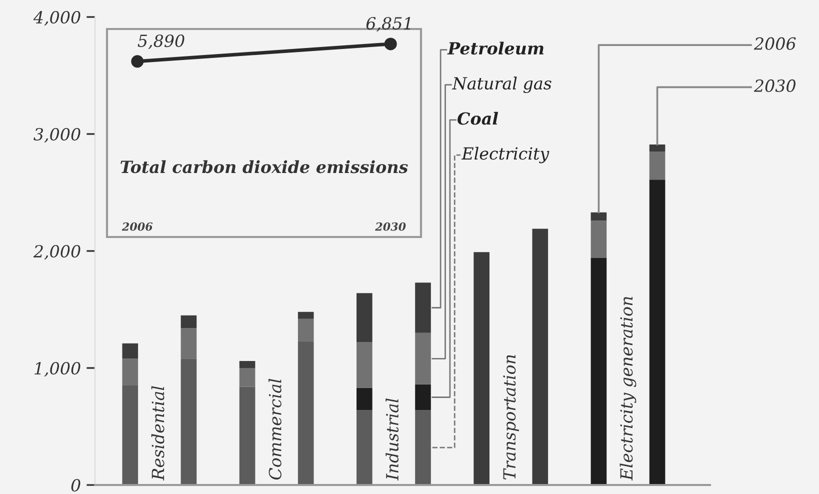 The image size is (819, 494). What do you see at coordinates (628, 388) in the screenshot?
I see `annotation: Electricity generation` at bounding box center [628, 388].